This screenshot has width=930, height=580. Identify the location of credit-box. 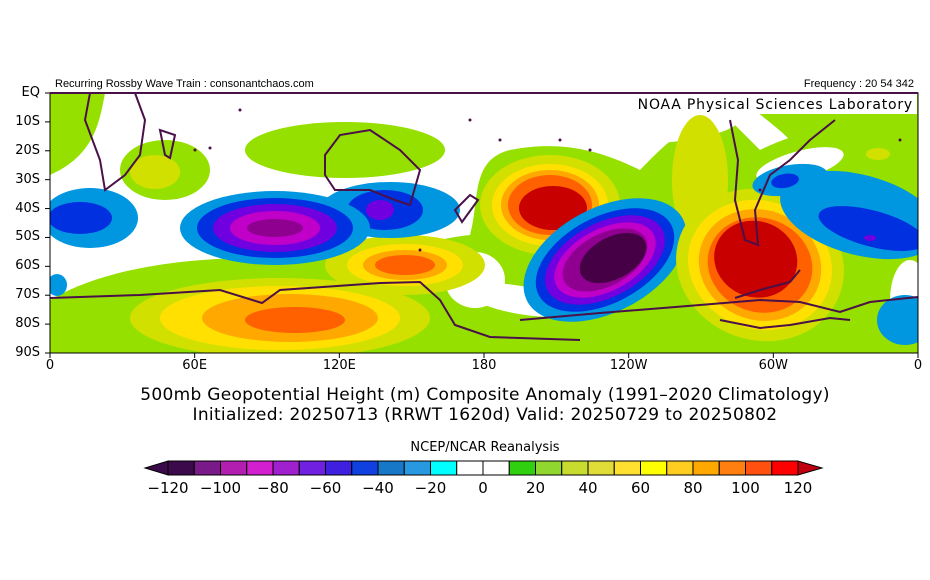
(767, 104).